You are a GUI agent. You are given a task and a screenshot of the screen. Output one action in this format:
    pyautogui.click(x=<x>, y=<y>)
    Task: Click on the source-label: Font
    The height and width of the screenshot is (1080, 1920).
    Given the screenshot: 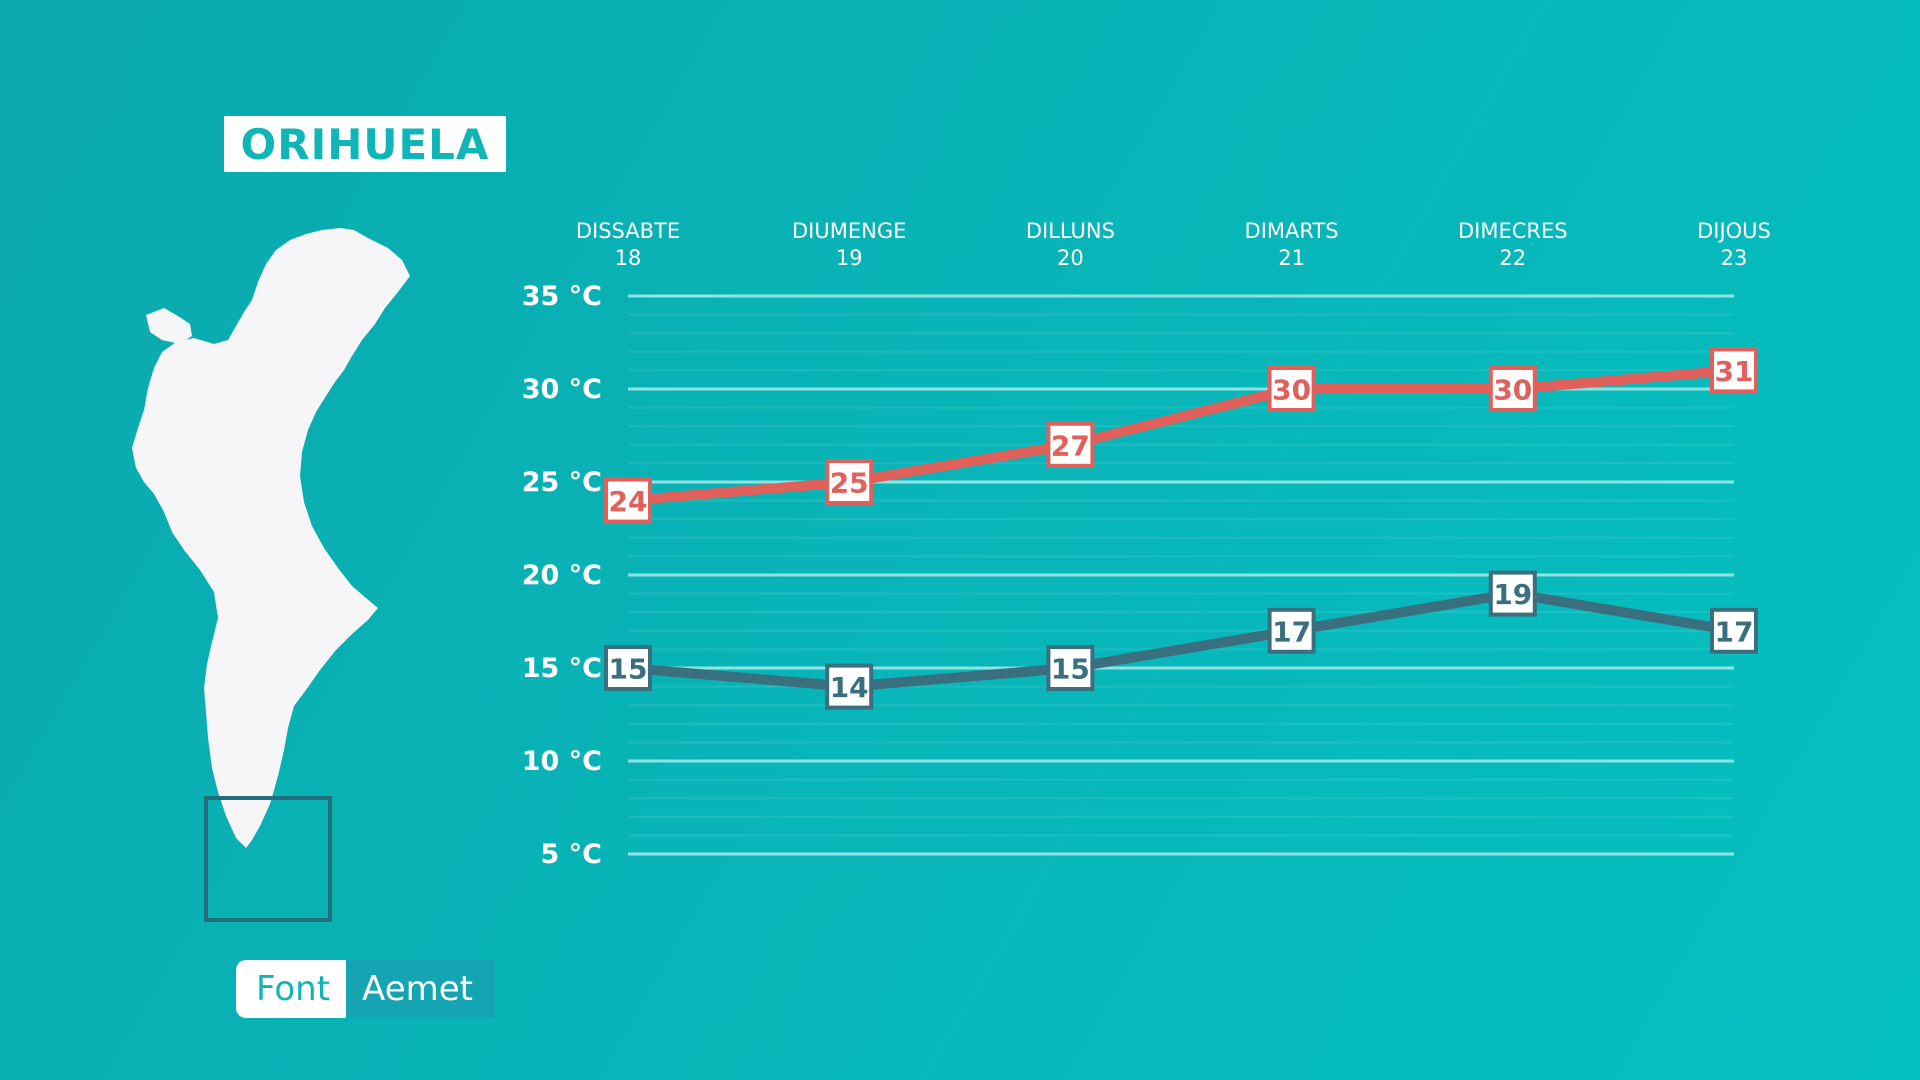 What is the action you would take?
    pyautogui.click(x=291, y=989)
    